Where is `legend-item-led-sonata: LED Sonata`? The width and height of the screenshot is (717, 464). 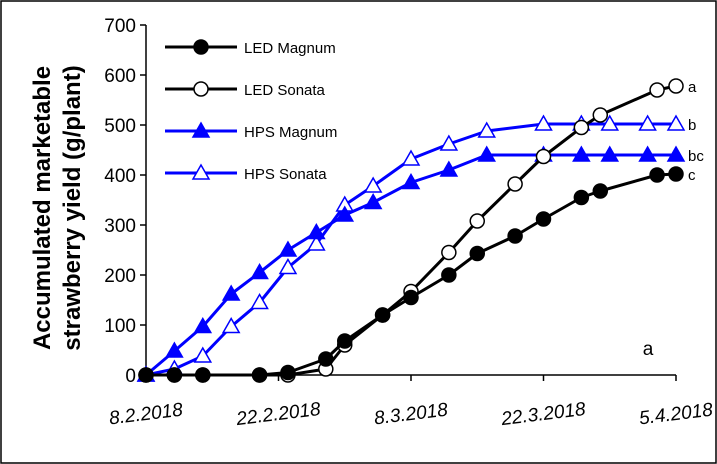
legend-item-led-sonata: LED Sonata is located at coordinates (245, 90).